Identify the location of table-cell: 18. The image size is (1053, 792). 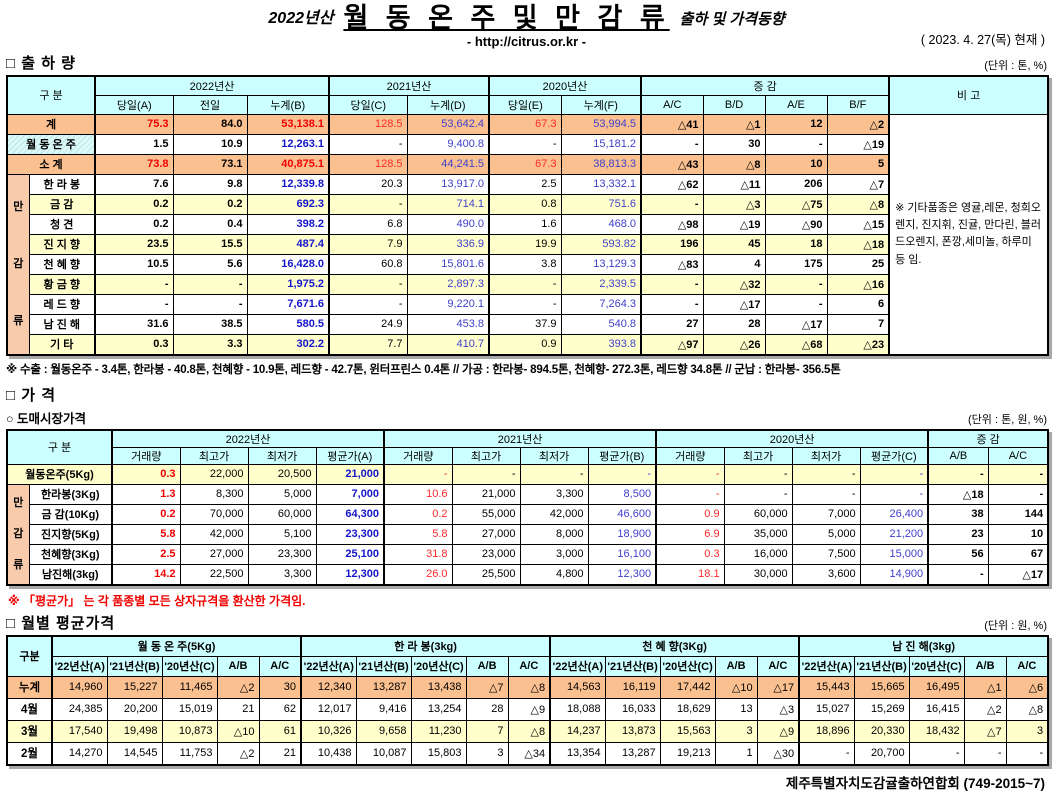
(796, 244).